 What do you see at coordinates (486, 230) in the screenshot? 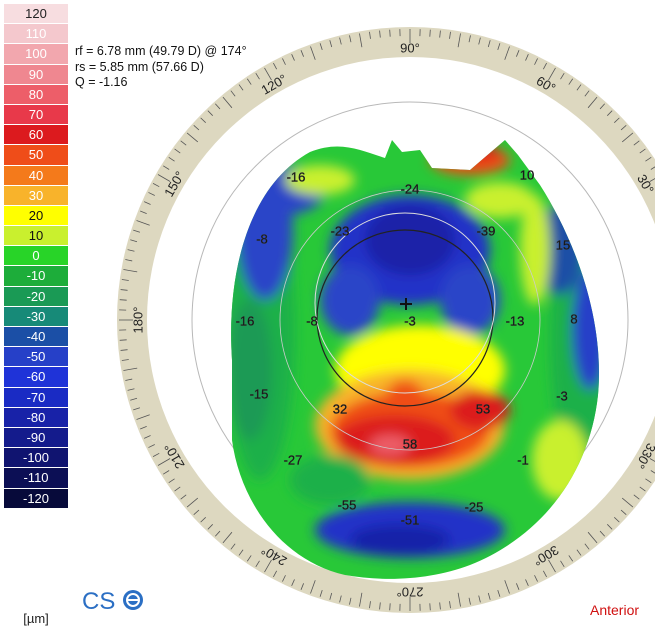
I see `elevation-value: -39` at bounding box center [486, 230].